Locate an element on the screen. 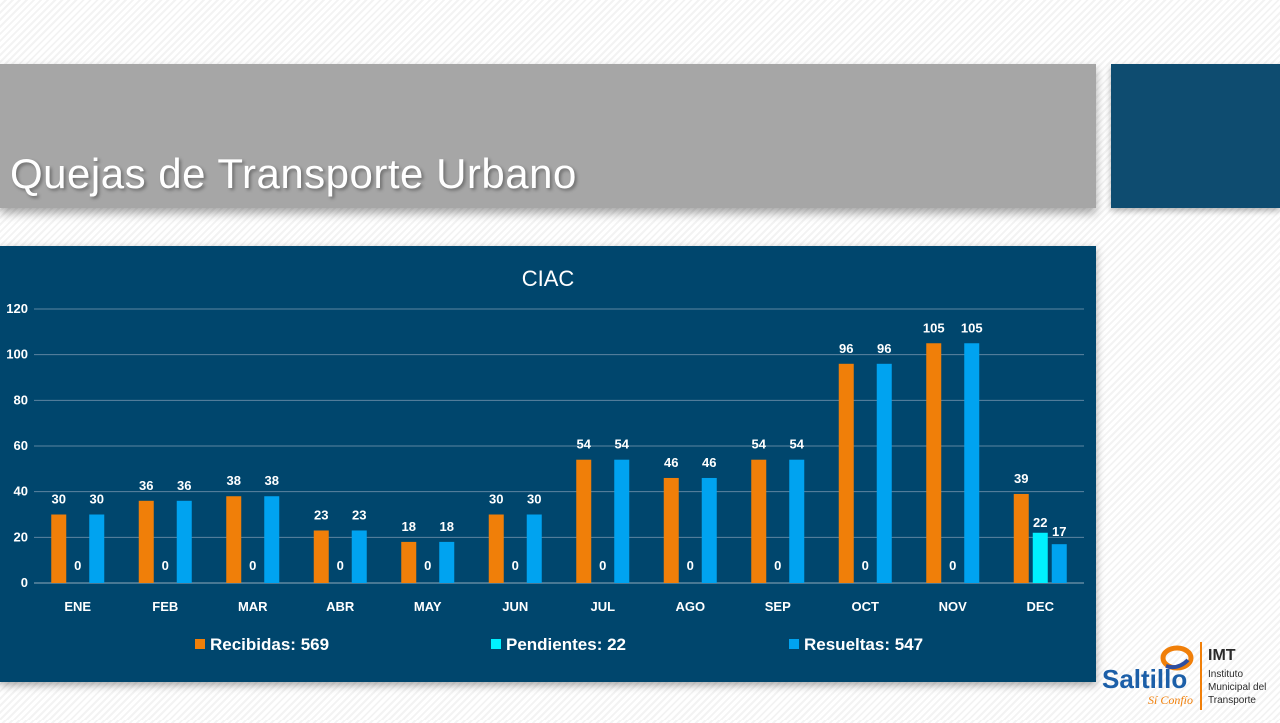 The width and height of the screenshot is (1280, 723). legend-label: Resueltas: 547 is located at coordinates (863, 644).